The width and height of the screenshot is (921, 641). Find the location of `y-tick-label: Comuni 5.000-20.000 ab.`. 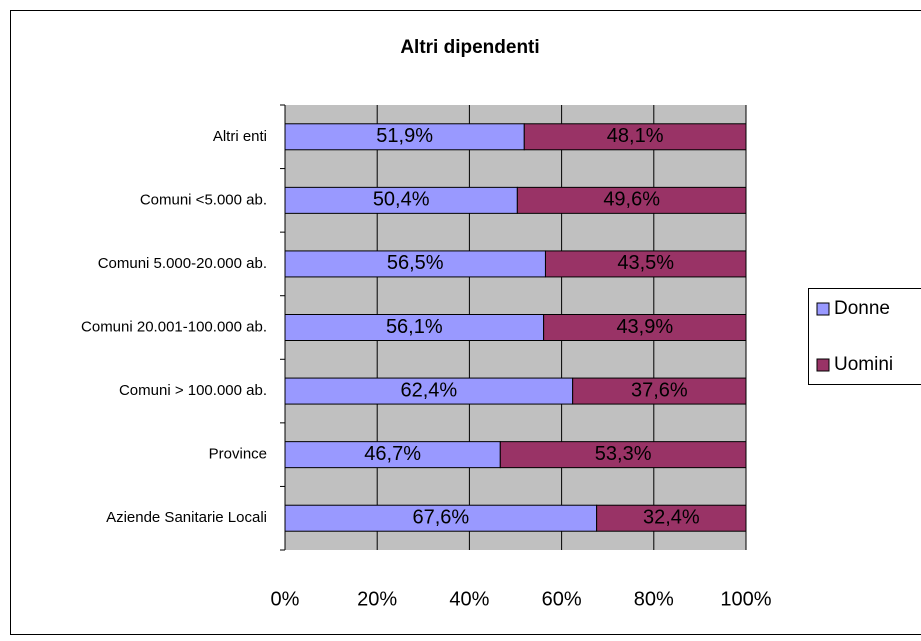

y-tick-label: Comuni 5.000-20.000 ab. is located at coordinates (182, 263).